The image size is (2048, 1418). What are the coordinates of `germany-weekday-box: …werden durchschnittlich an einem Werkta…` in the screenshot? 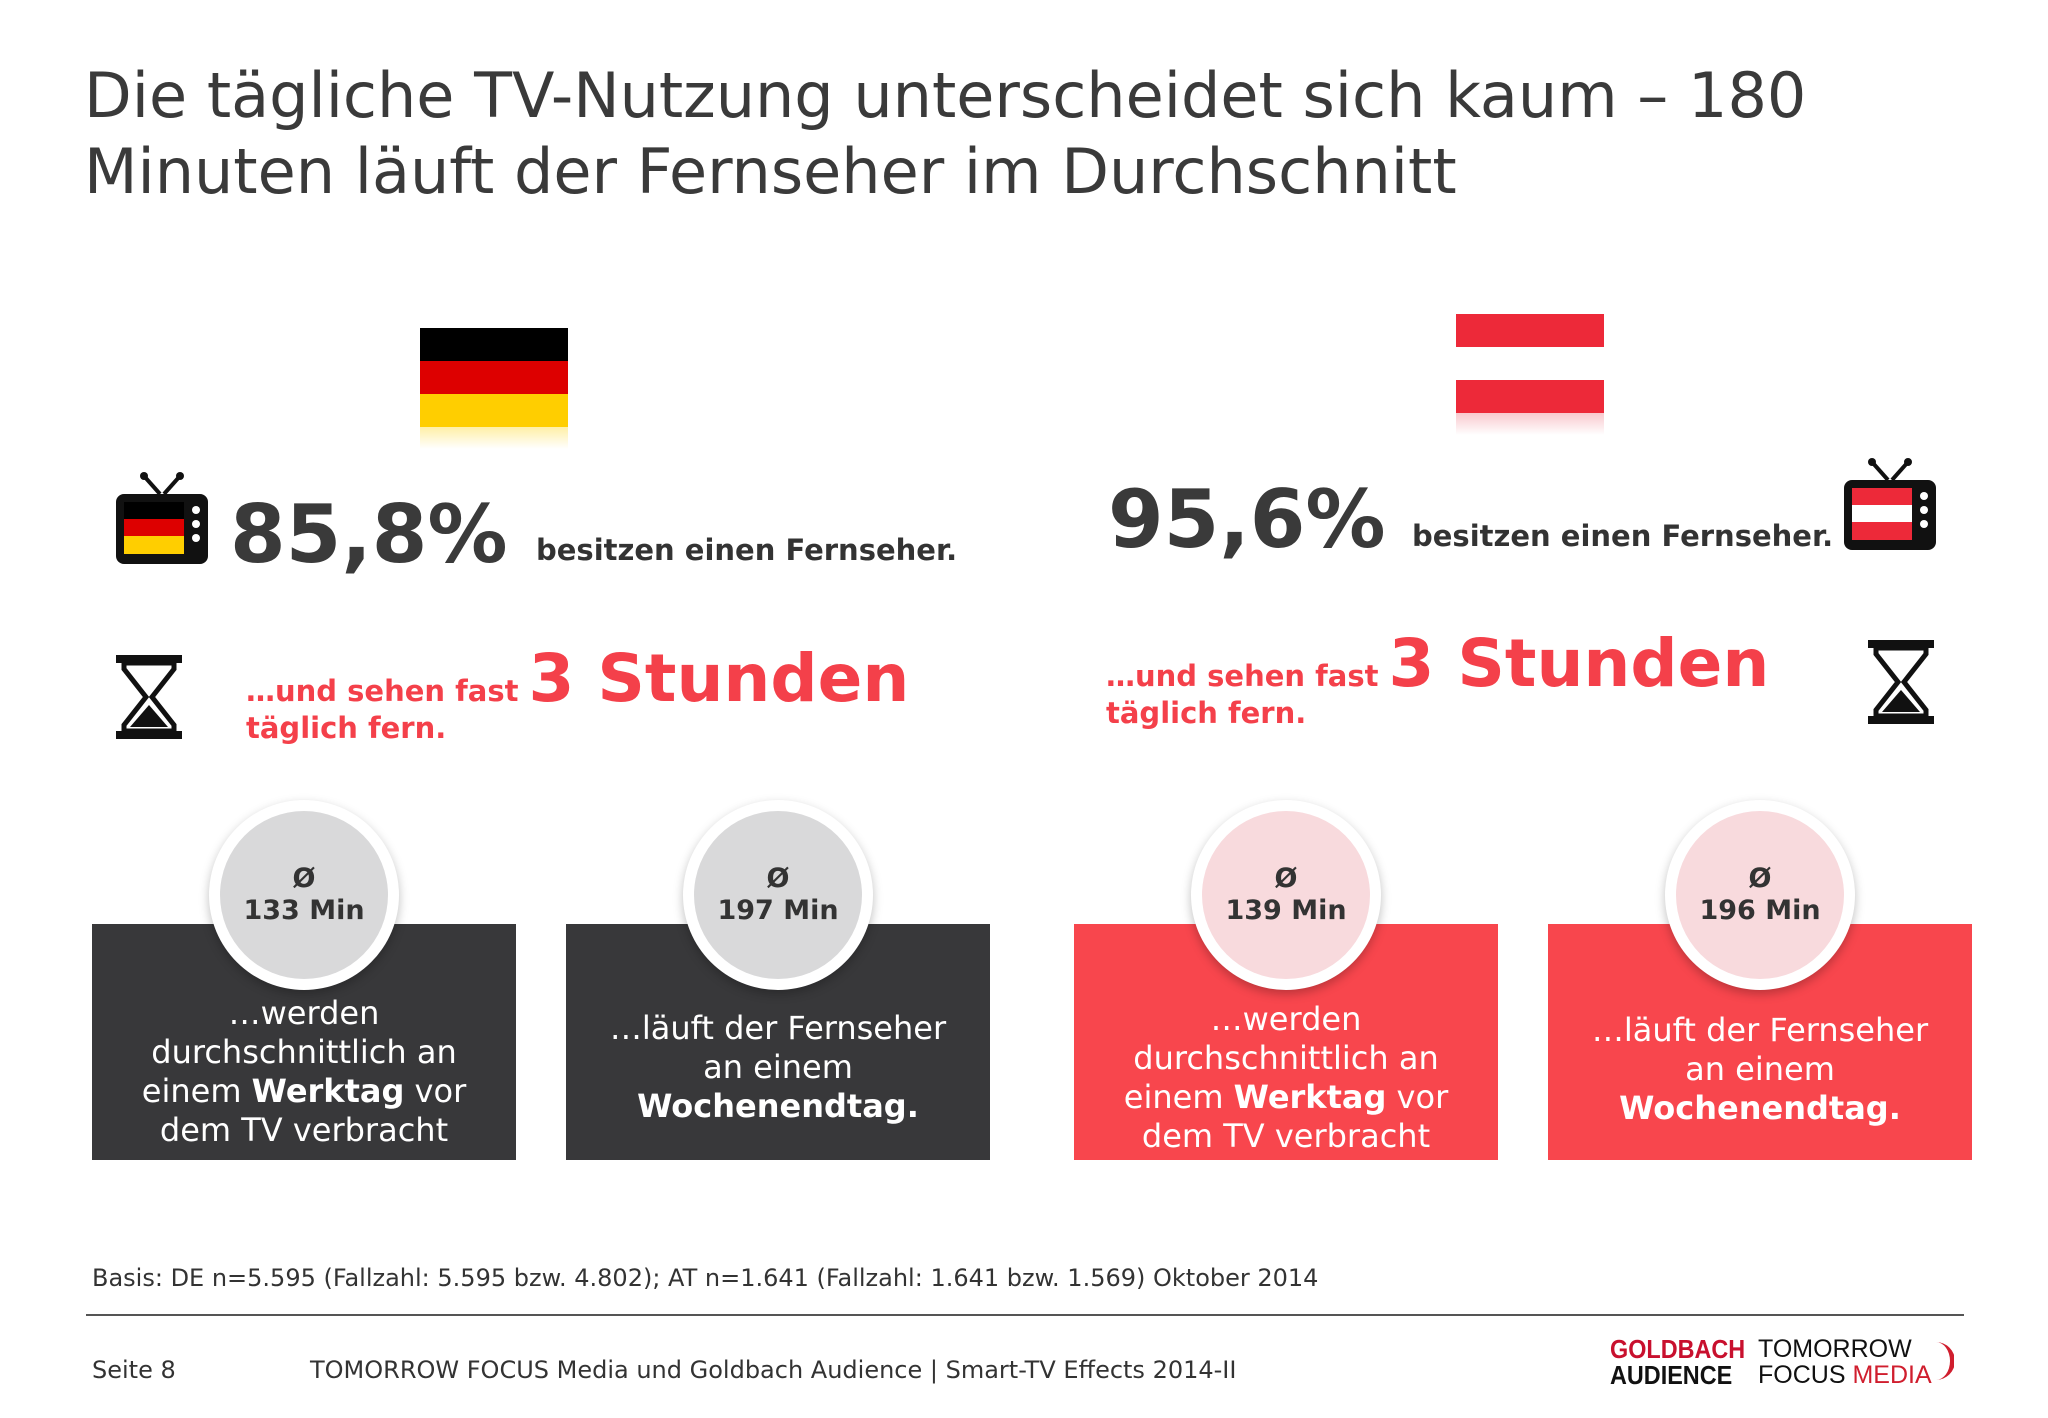 It's located at (304, 1042).